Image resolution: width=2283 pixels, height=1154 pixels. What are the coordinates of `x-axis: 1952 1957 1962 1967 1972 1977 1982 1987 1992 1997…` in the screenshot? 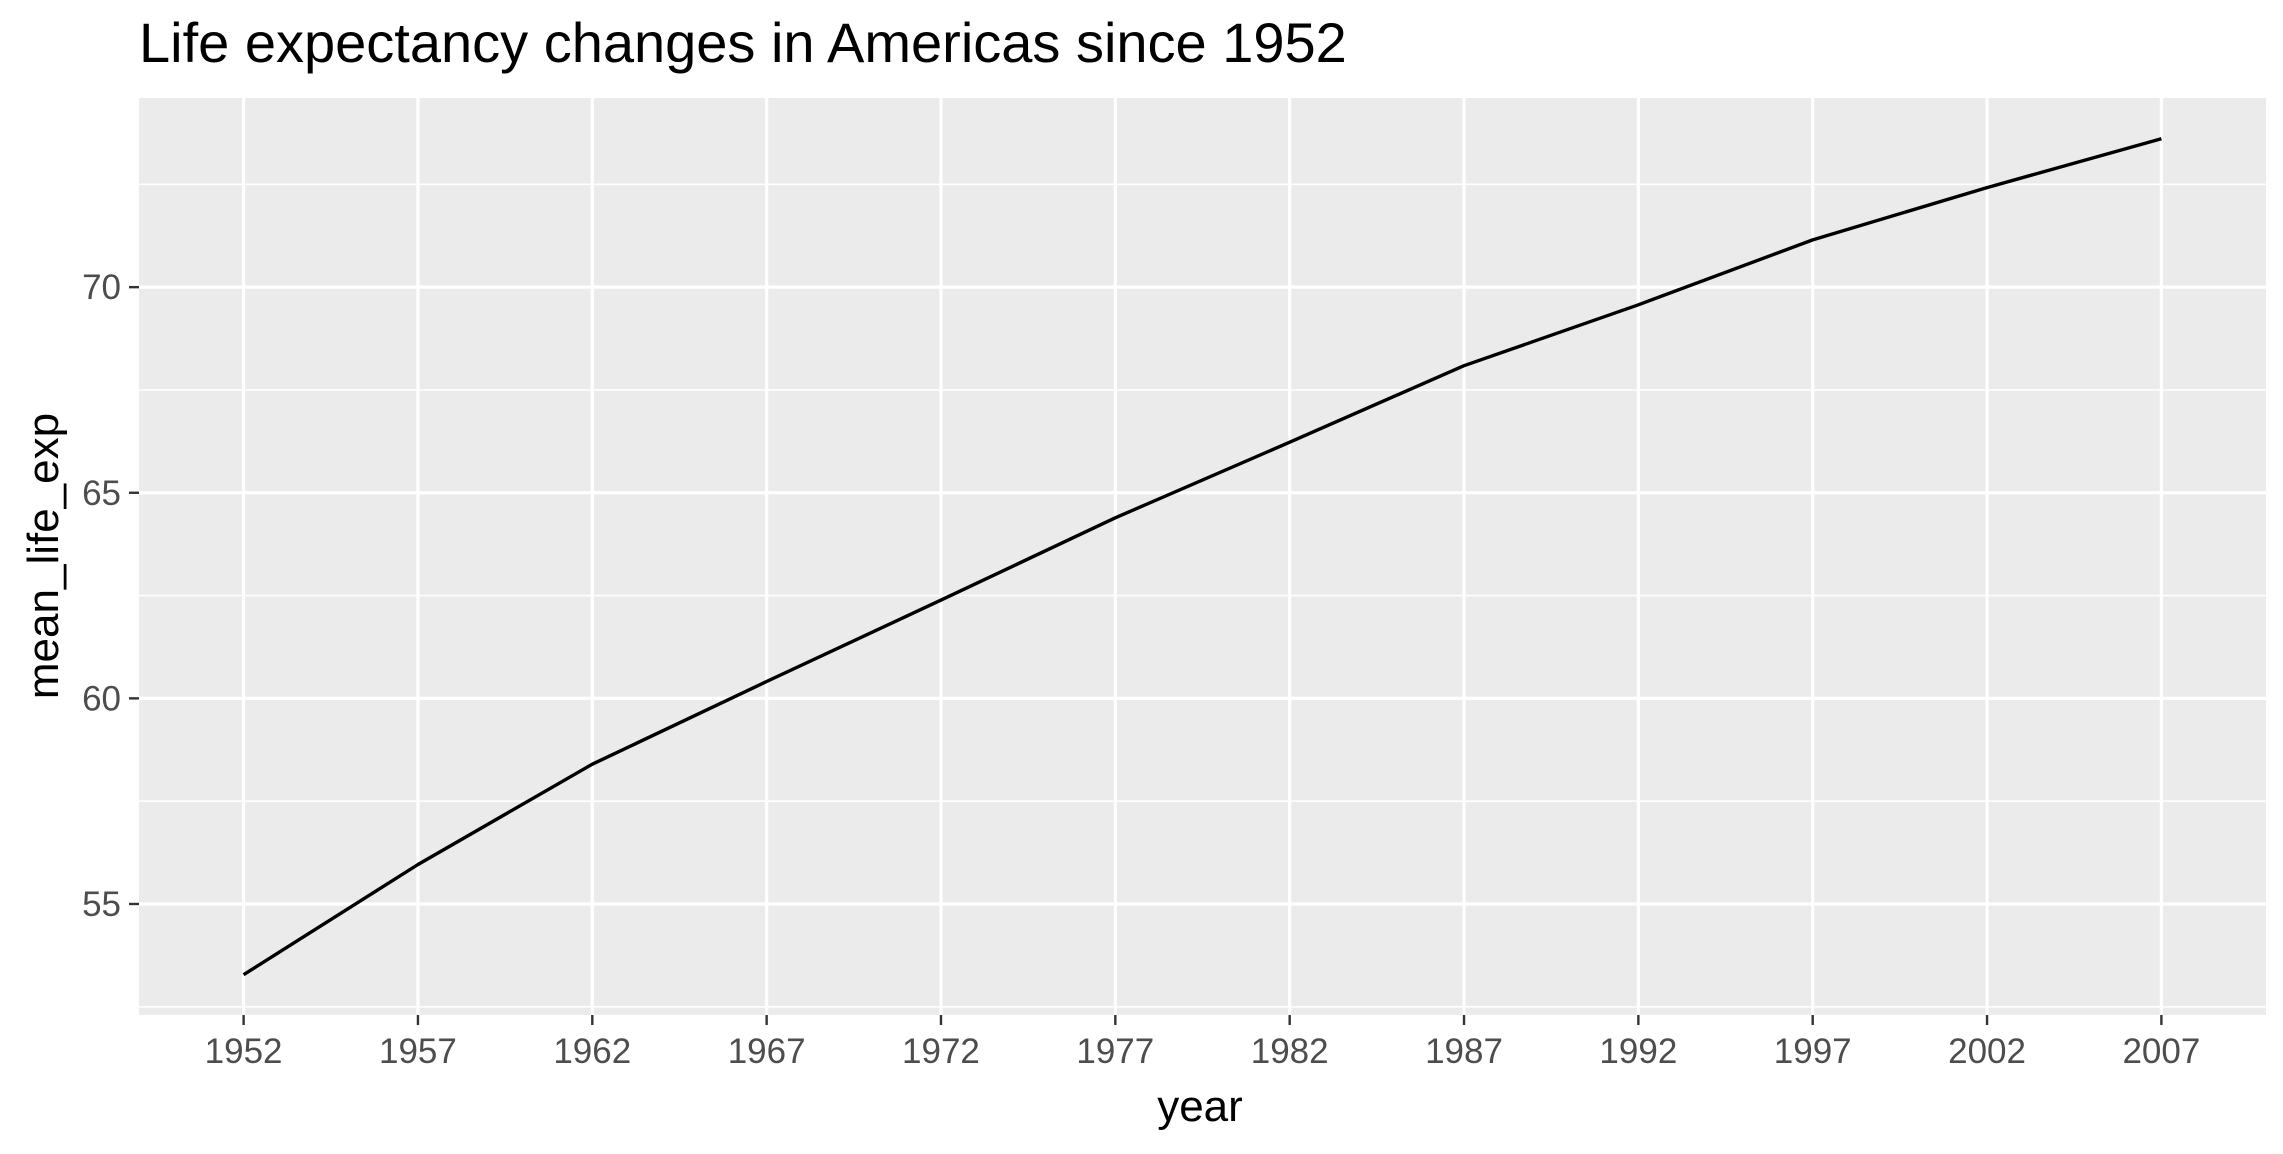 It's located at (1202, 1043).